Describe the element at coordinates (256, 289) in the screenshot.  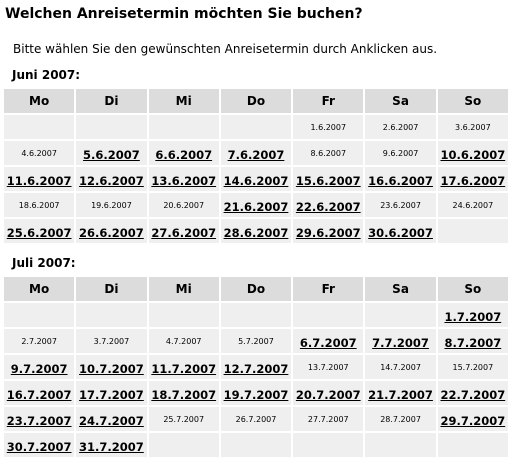
I see `weekday-header: Do` at that location.